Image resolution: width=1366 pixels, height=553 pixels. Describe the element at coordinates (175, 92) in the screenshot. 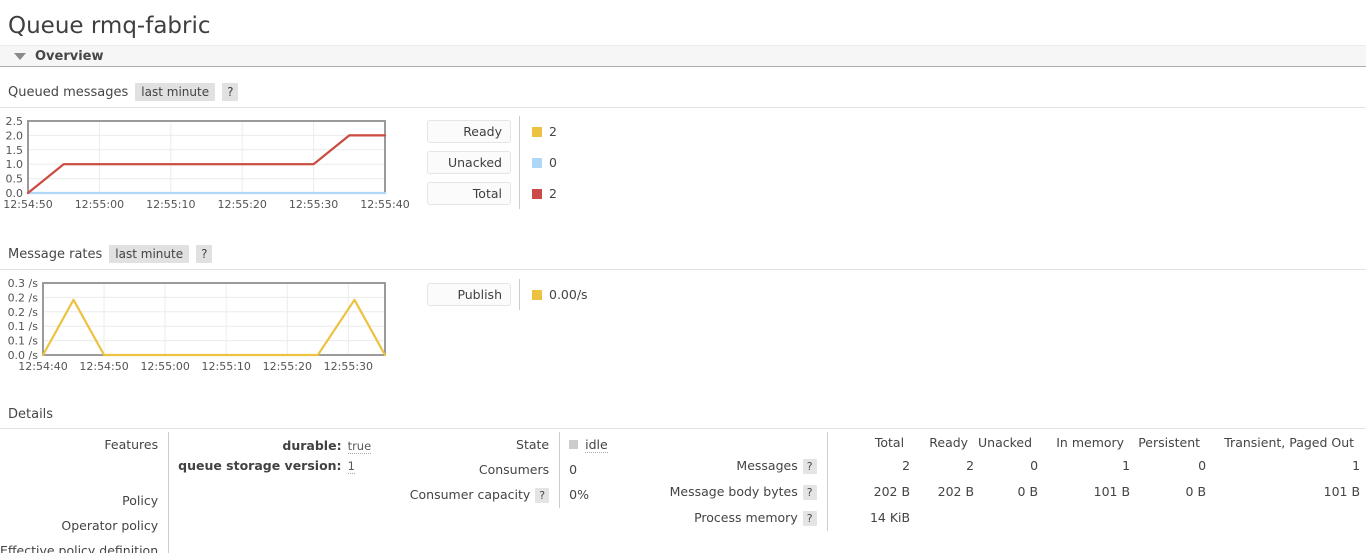

I see `queued-messages-period-selector: last minute` at that location.